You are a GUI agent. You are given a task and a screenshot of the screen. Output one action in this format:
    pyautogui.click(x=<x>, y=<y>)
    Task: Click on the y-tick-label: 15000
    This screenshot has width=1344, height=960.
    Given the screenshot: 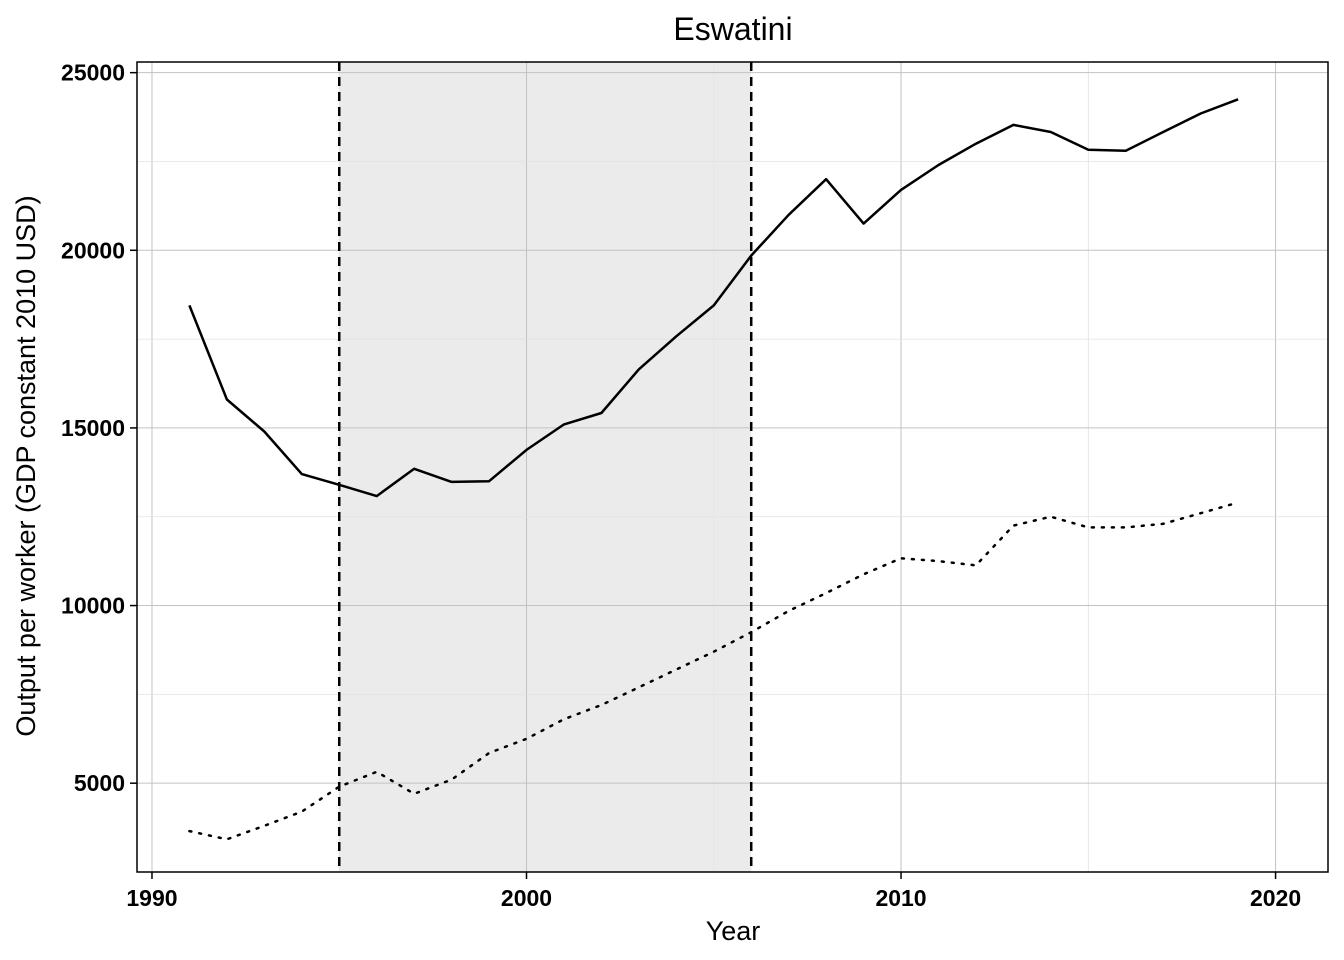 What is the action you would take?
    pyautogui.click(x=93, y=428)
    